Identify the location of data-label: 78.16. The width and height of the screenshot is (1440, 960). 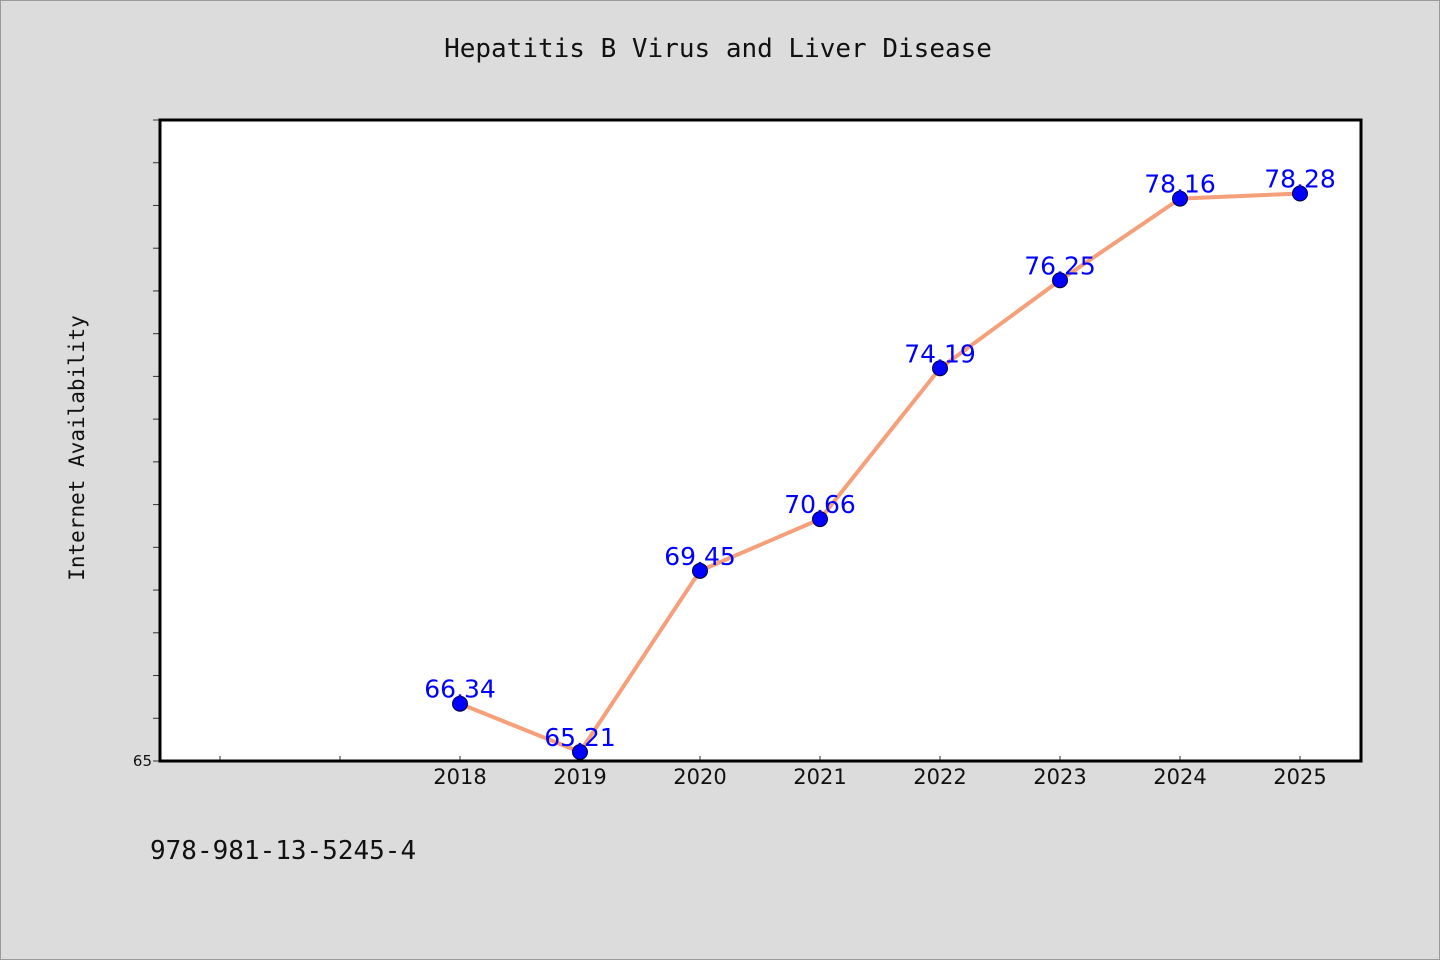
(1180, 184).